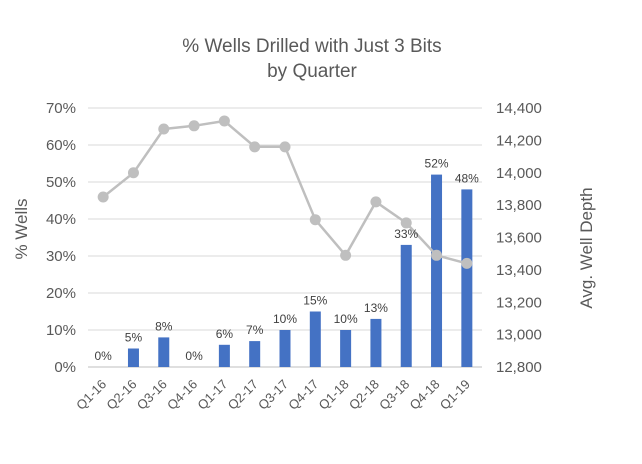  I want to click on right-tick-label: 12,800, so click(519, 367).